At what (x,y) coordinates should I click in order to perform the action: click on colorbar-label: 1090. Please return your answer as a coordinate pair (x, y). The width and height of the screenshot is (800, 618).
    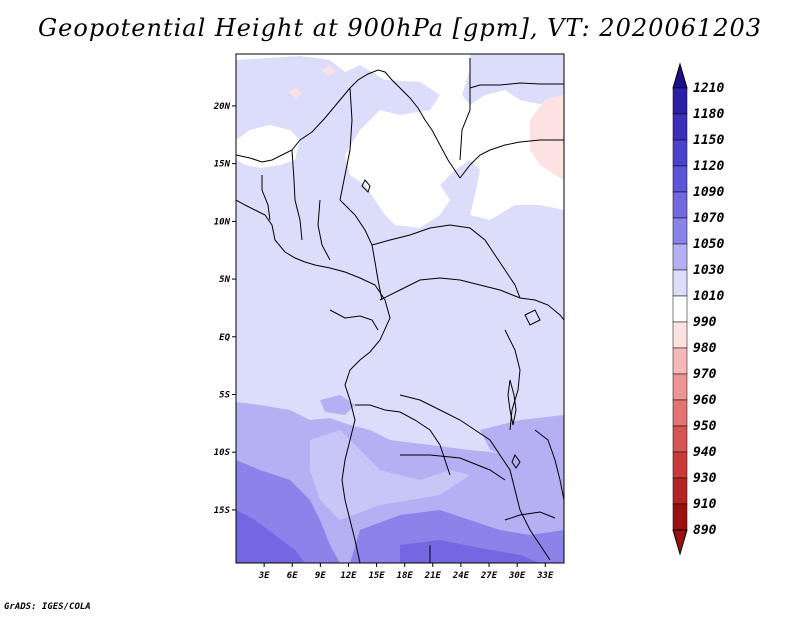
    Looking at the image, I should click on (708, 192).